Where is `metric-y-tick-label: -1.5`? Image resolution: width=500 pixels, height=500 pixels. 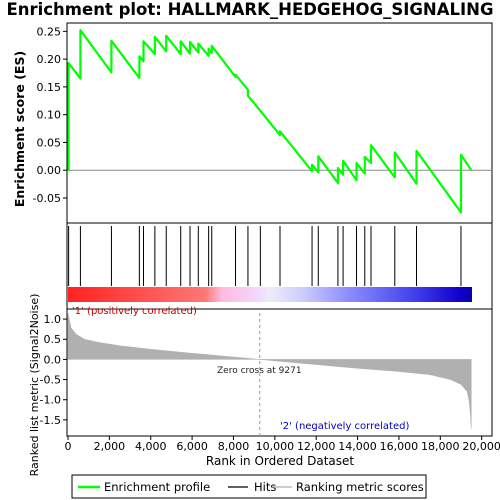 metric-y-tick-label: -1.5 is located at coordinates (50, 420).